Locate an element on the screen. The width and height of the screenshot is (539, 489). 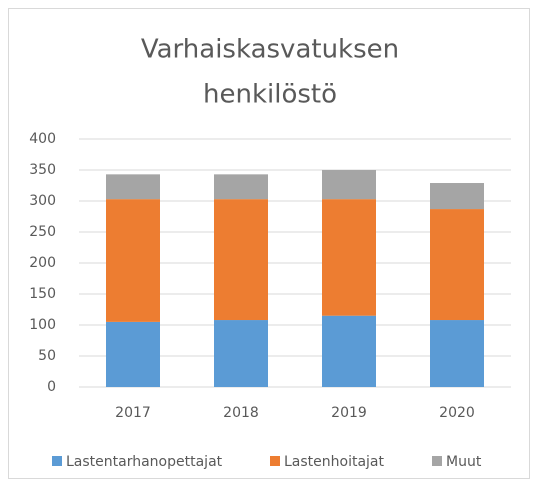
y-tick-label: 100 is located at coordinates (42, 325).